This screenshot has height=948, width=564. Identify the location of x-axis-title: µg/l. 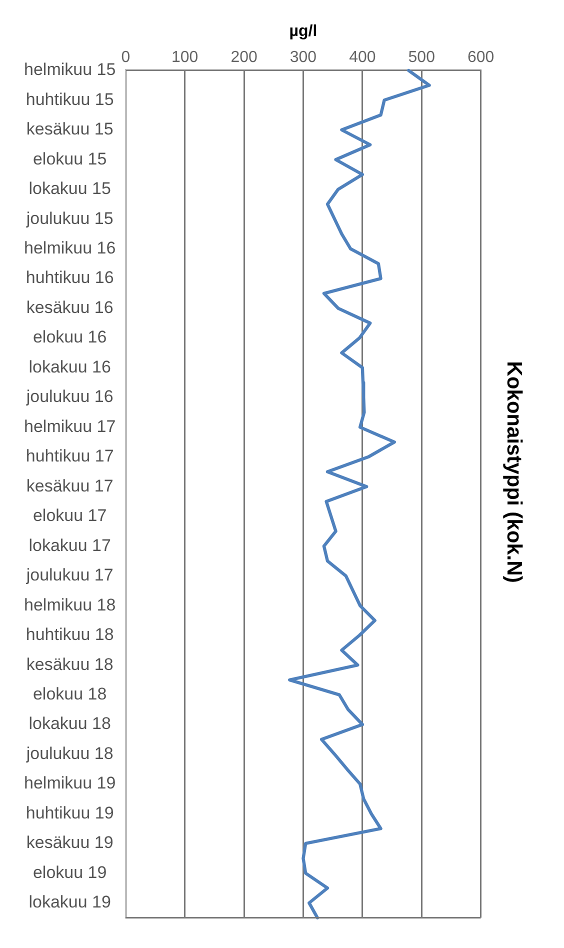
(303, 31).